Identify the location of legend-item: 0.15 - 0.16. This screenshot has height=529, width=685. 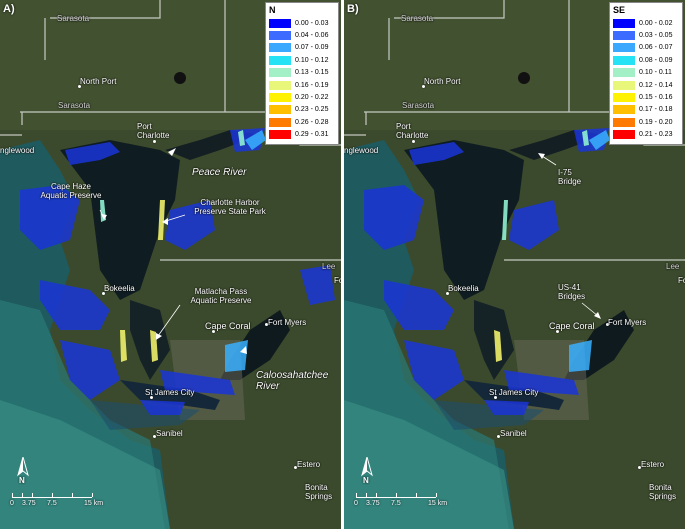
(646, 97).